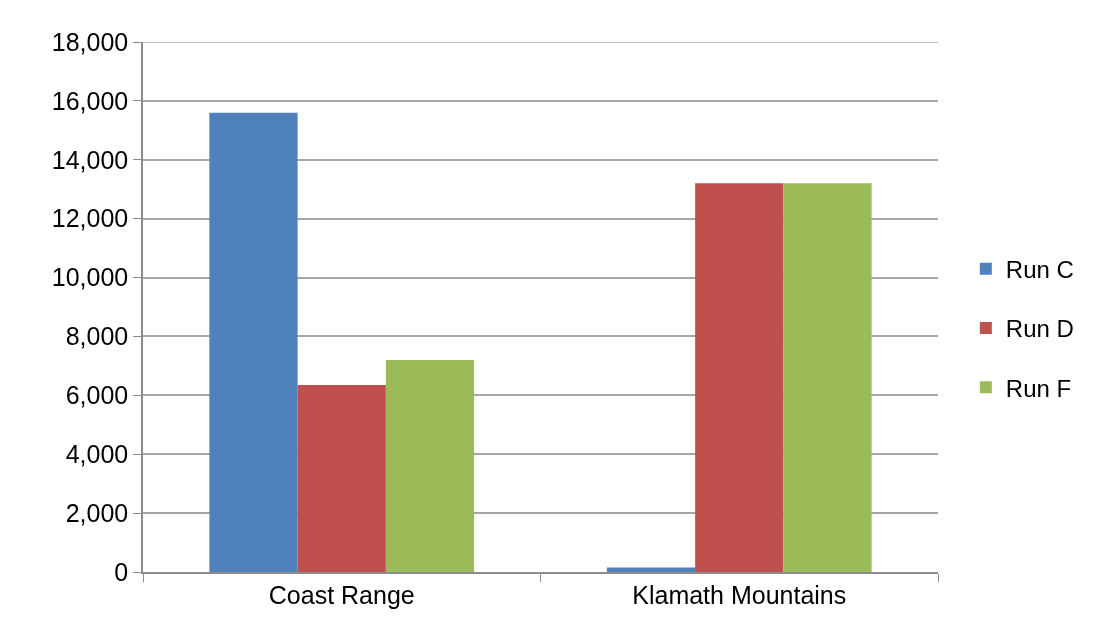 The image size is (1108, 643). Describe the element at coordinates (90, 100) in the screenshot. I see `y-tick-label: 16,000` at that location.